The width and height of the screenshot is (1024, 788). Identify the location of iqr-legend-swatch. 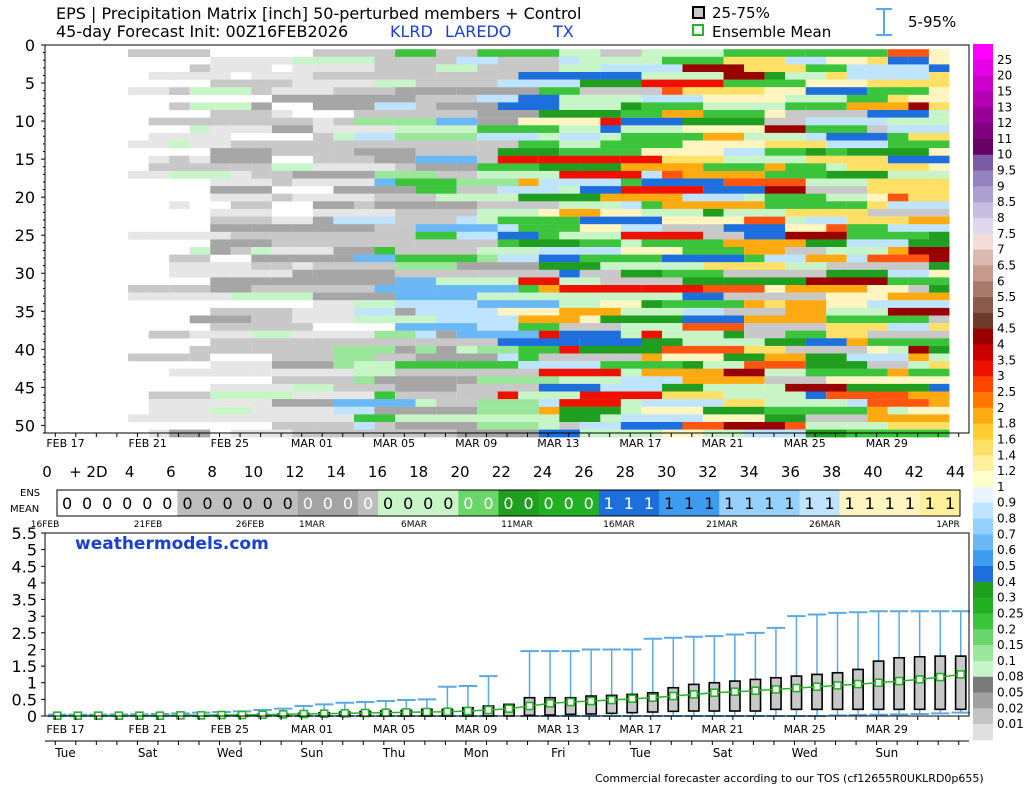
(698, 12).